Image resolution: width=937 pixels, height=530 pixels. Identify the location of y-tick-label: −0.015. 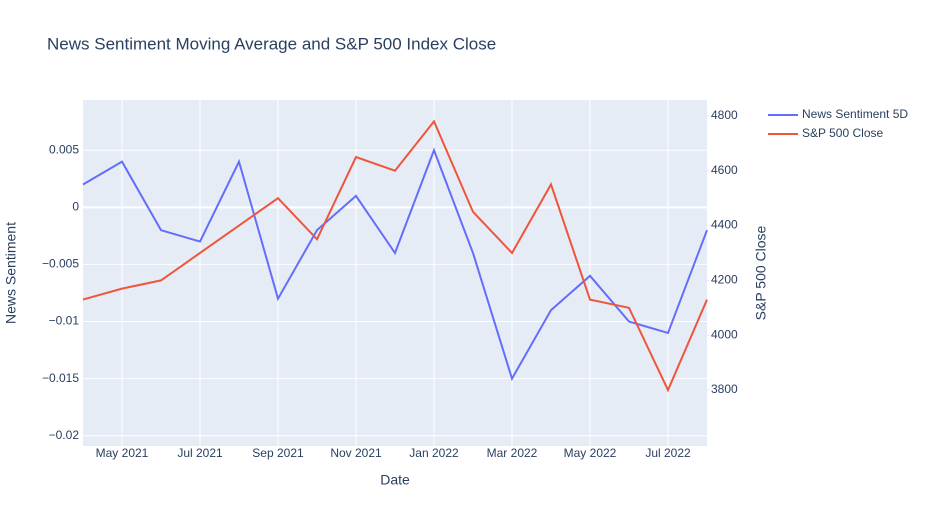
(60, 378).